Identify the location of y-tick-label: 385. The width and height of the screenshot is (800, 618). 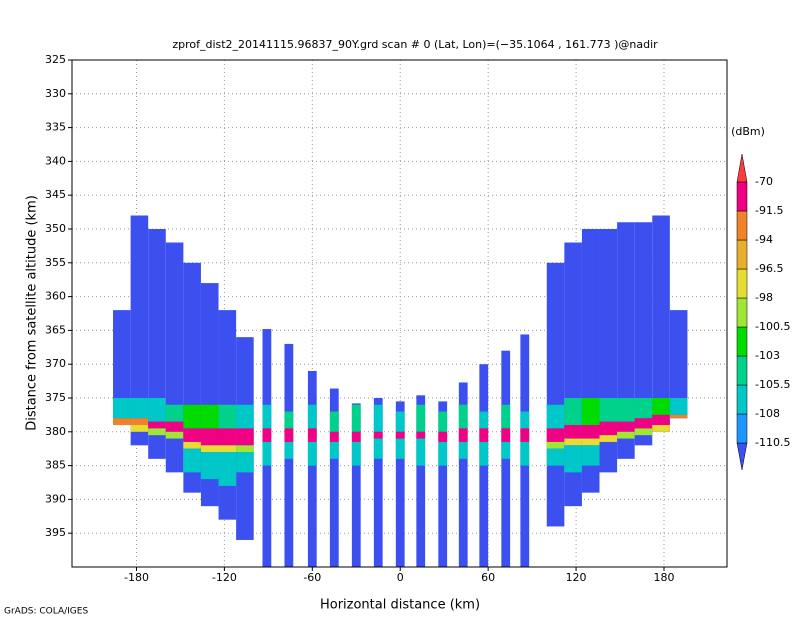
(55, 465).